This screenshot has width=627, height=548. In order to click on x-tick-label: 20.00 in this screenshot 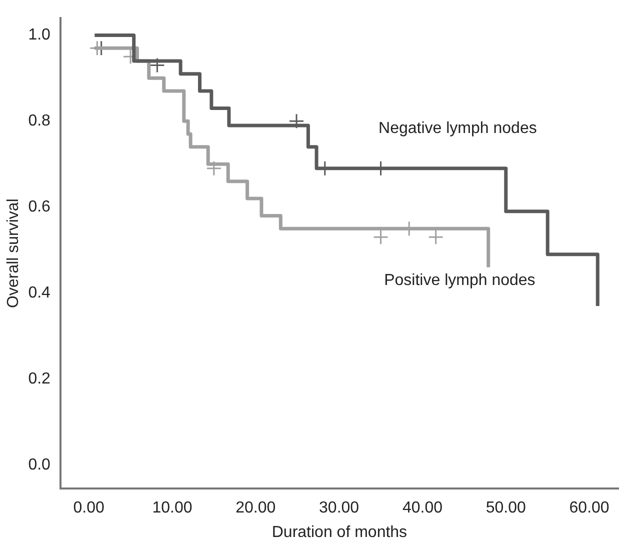, I will do `click(256, 508)`.